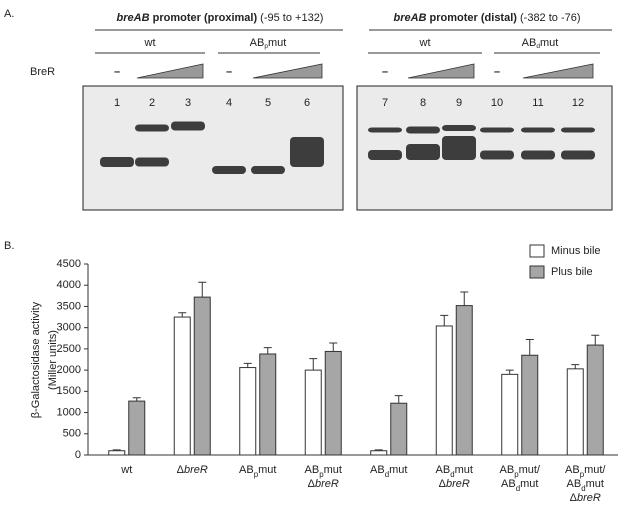 The height and width of the screenshot is (510, 624). What do you see at coordinates (572, 272) in the screenshot?
I see `legend-label: Plus bile` at bounding box center [572, 272].